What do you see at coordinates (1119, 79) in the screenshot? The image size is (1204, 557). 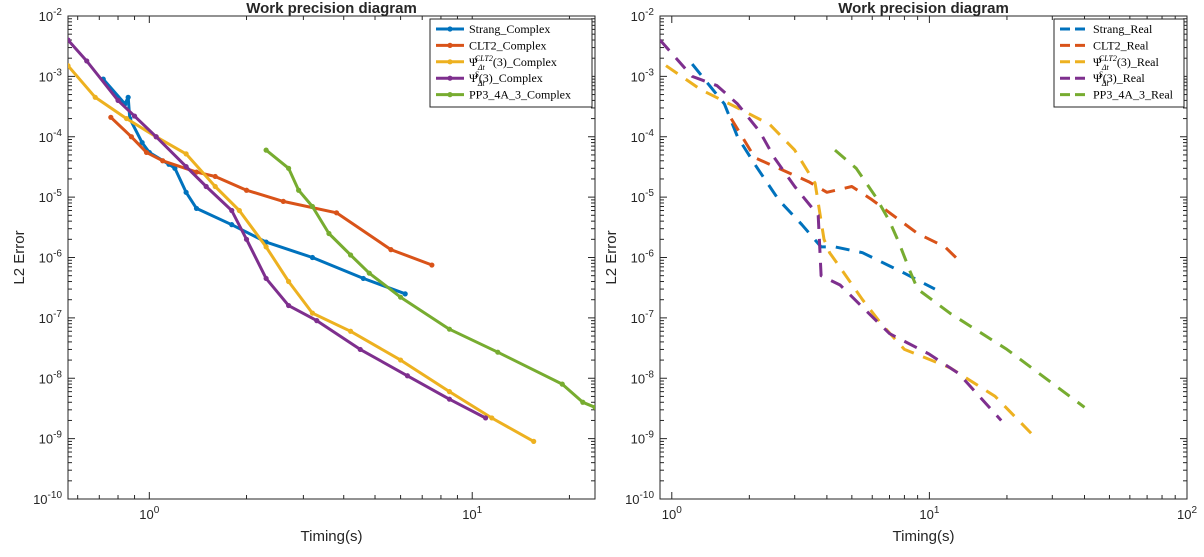 I see `legend-label-4: ΨΔtS(3)_Real` at bounding box center [1119, 79].